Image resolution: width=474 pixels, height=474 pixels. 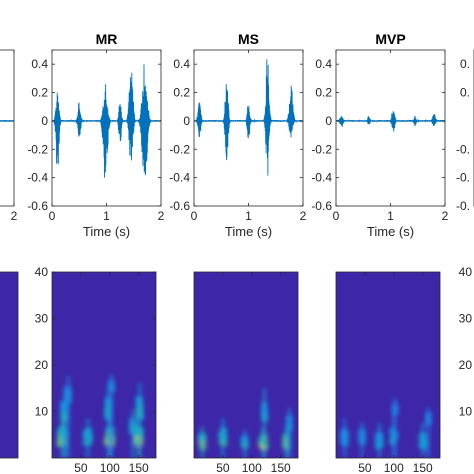 I want to click on y-tick-label: -0., so click(x=463, y=149).